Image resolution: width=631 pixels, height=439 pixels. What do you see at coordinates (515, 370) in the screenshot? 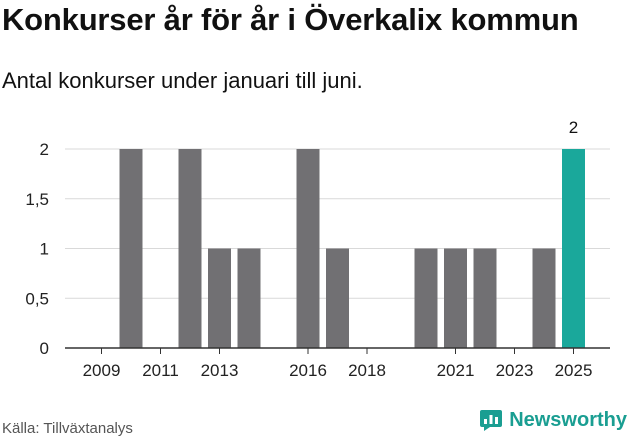
I see `x-tick-label: 2023` at bounding box center [515, 370].